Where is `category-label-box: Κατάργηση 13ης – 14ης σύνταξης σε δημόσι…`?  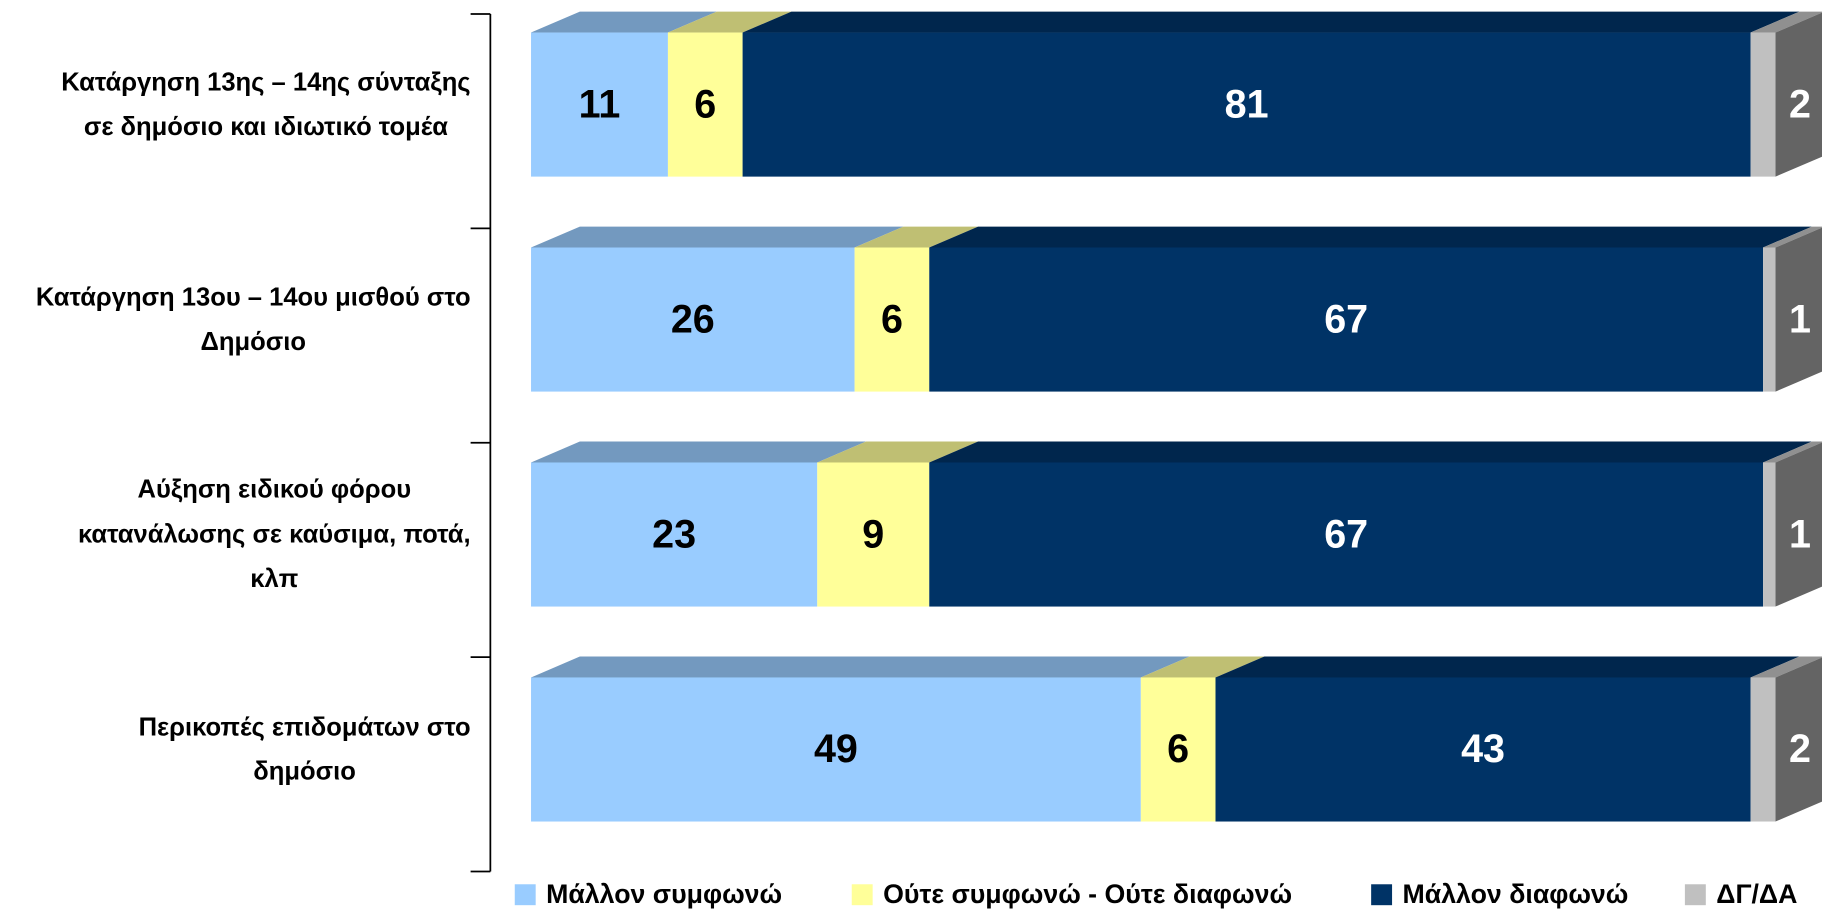
category-label-box: Κατάργηση 13ης – 14ης σύνταξης σε δημόσι… is located at coordinates (266, 103).